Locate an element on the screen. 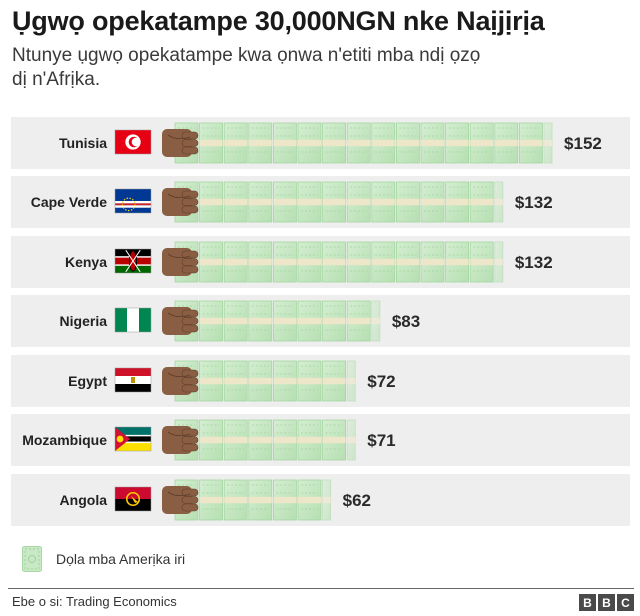 This screenshot has height=616, width=640. category-label: Angola is located at coordinates (84, 500).